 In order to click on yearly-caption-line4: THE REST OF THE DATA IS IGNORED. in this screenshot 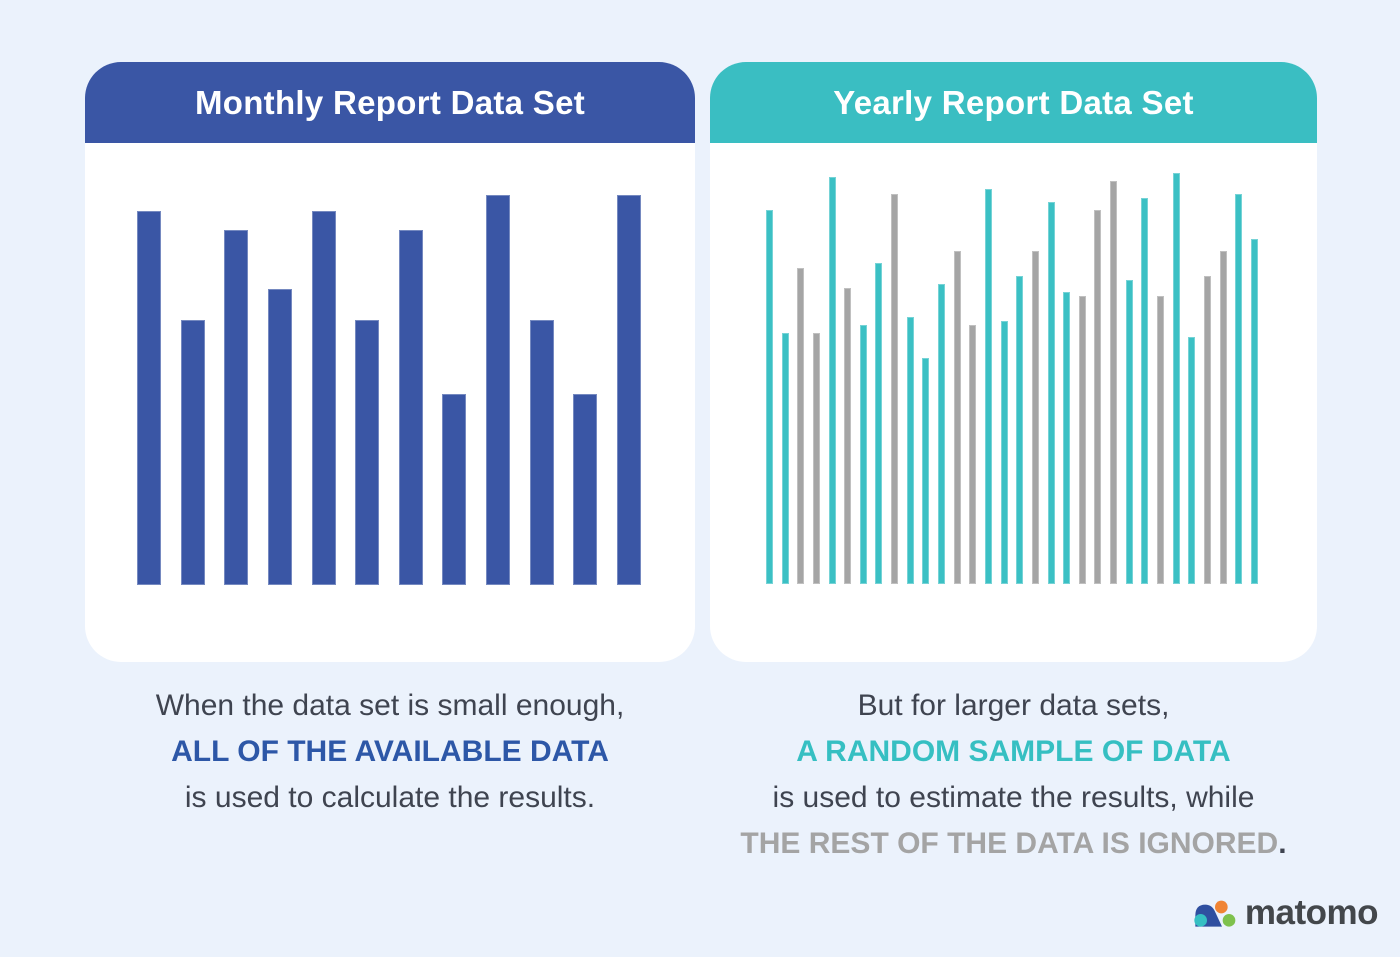, I will do `click(1013, 844)`.